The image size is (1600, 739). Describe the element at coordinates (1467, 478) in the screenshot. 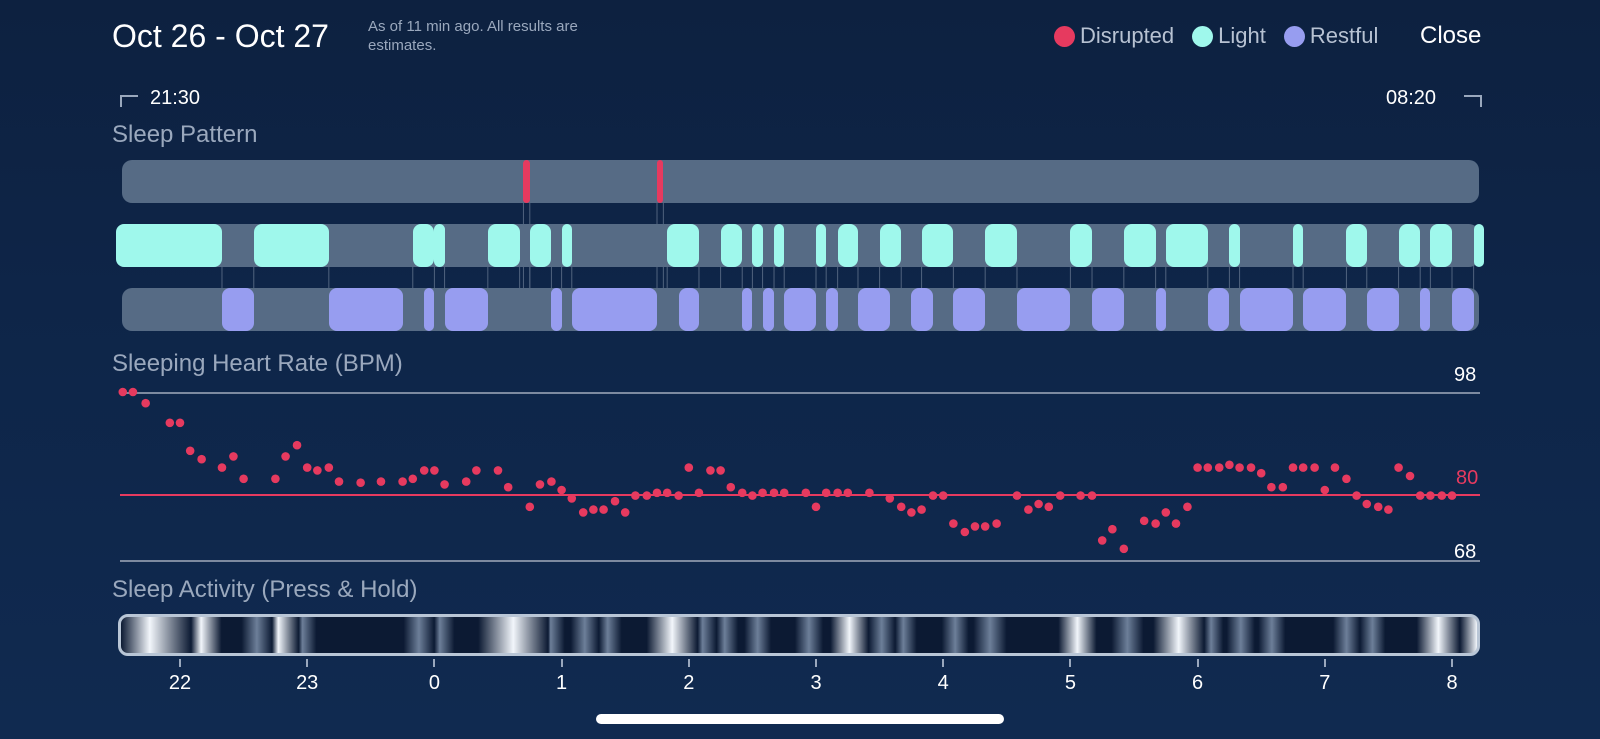

I see `average-bpm-label: 80` at that location.